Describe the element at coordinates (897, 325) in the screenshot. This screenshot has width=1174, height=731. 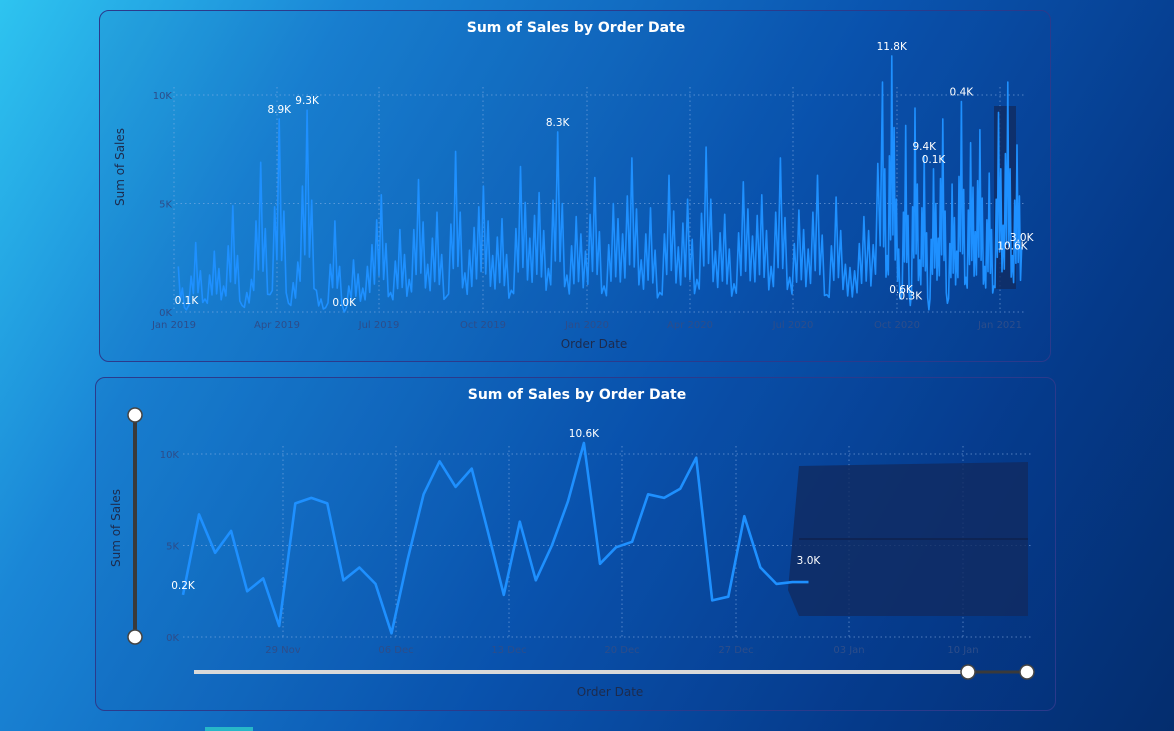
I see `x-tick-label: Oct 2020` at that location.